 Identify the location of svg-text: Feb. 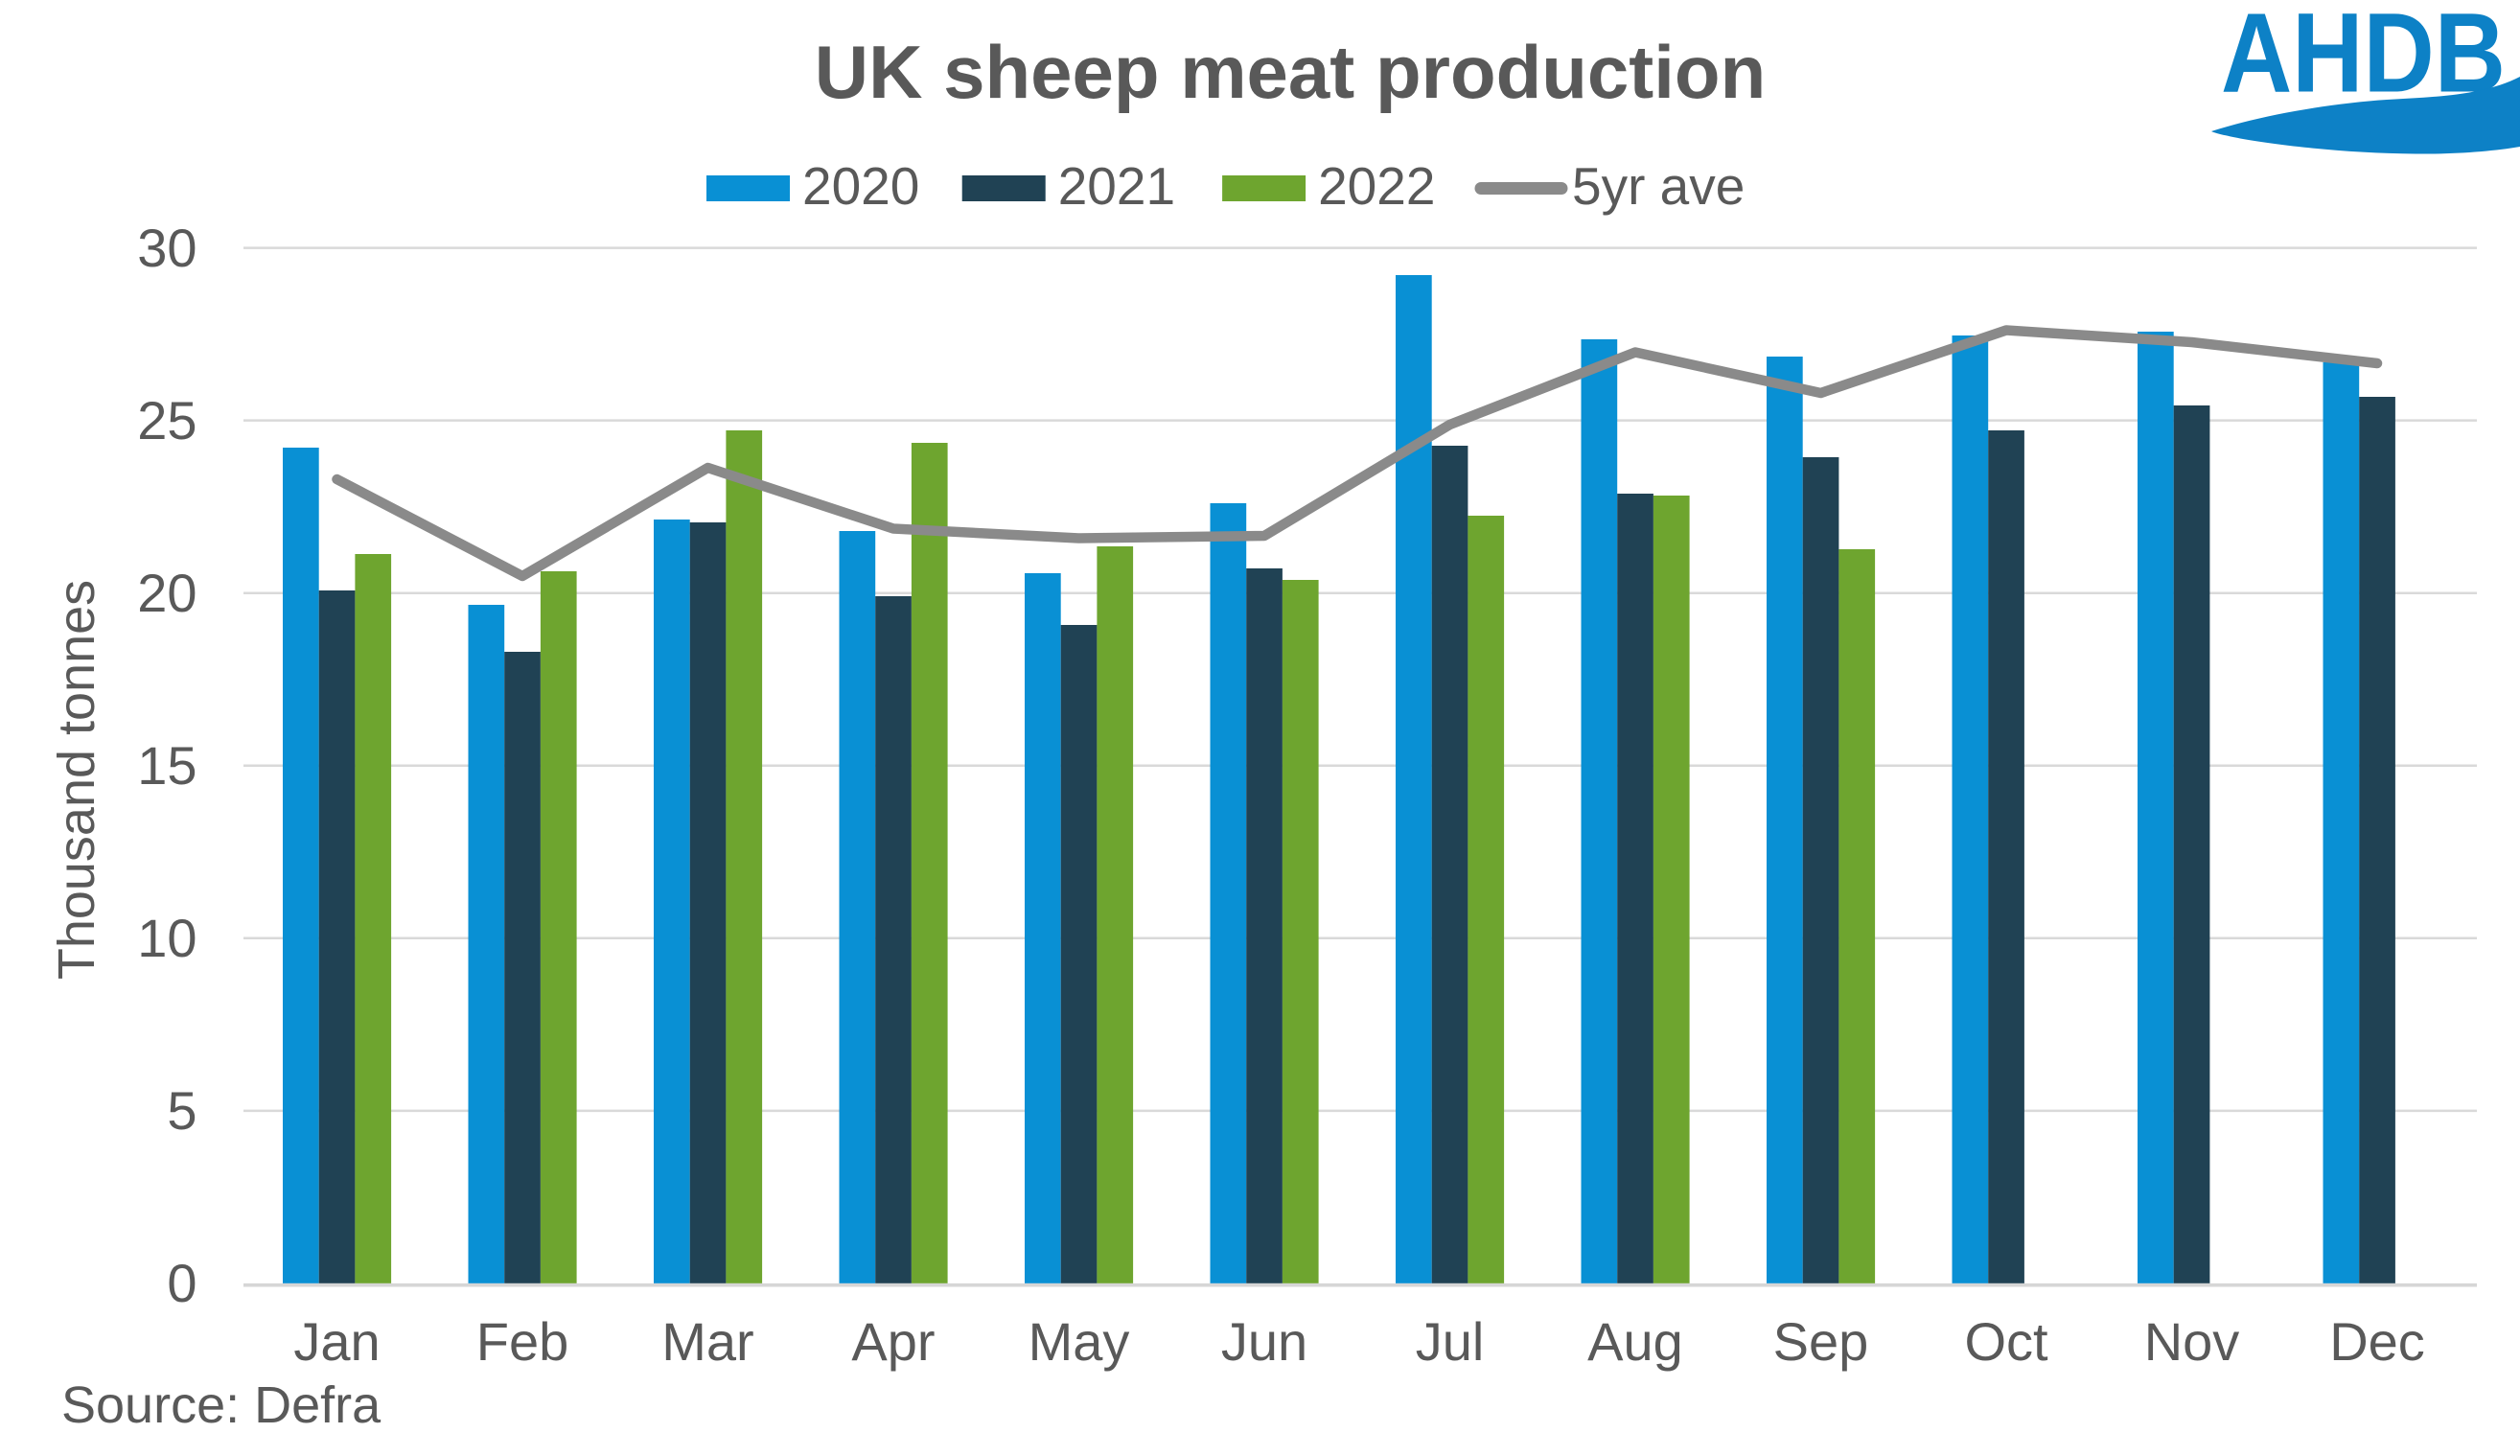
(522, 1341).